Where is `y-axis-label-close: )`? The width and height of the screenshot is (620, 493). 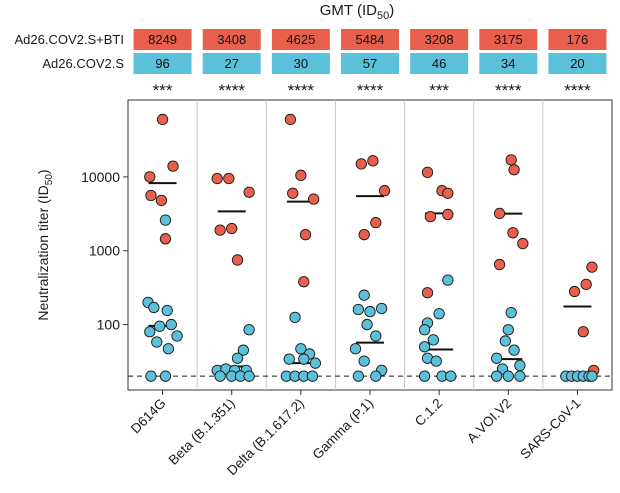
y-axis-label-close: ) is located at coordinates (43, 171).